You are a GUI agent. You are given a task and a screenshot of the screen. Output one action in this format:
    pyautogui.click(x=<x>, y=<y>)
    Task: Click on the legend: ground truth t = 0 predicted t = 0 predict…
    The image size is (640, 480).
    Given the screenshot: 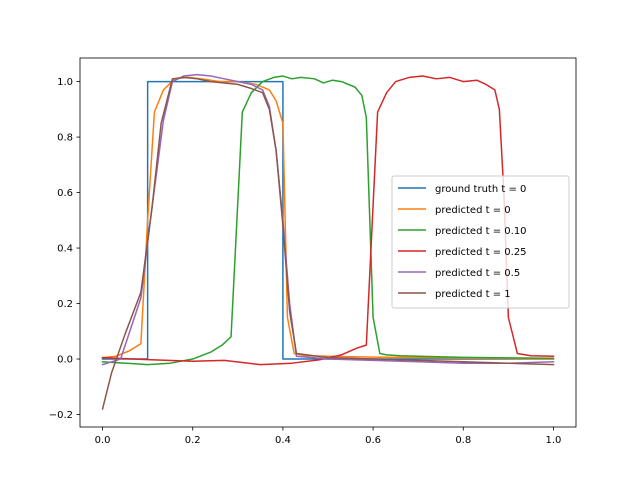 What is the action you would take?
    pyautogui.click(x=480, y=242)
    